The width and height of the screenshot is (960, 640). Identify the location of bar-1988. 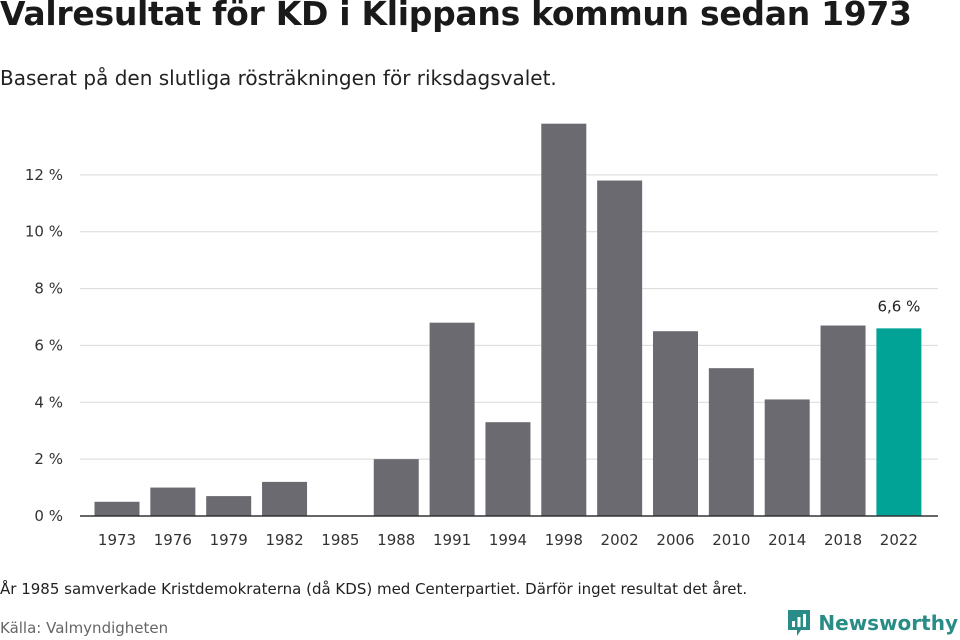
(396, 487).